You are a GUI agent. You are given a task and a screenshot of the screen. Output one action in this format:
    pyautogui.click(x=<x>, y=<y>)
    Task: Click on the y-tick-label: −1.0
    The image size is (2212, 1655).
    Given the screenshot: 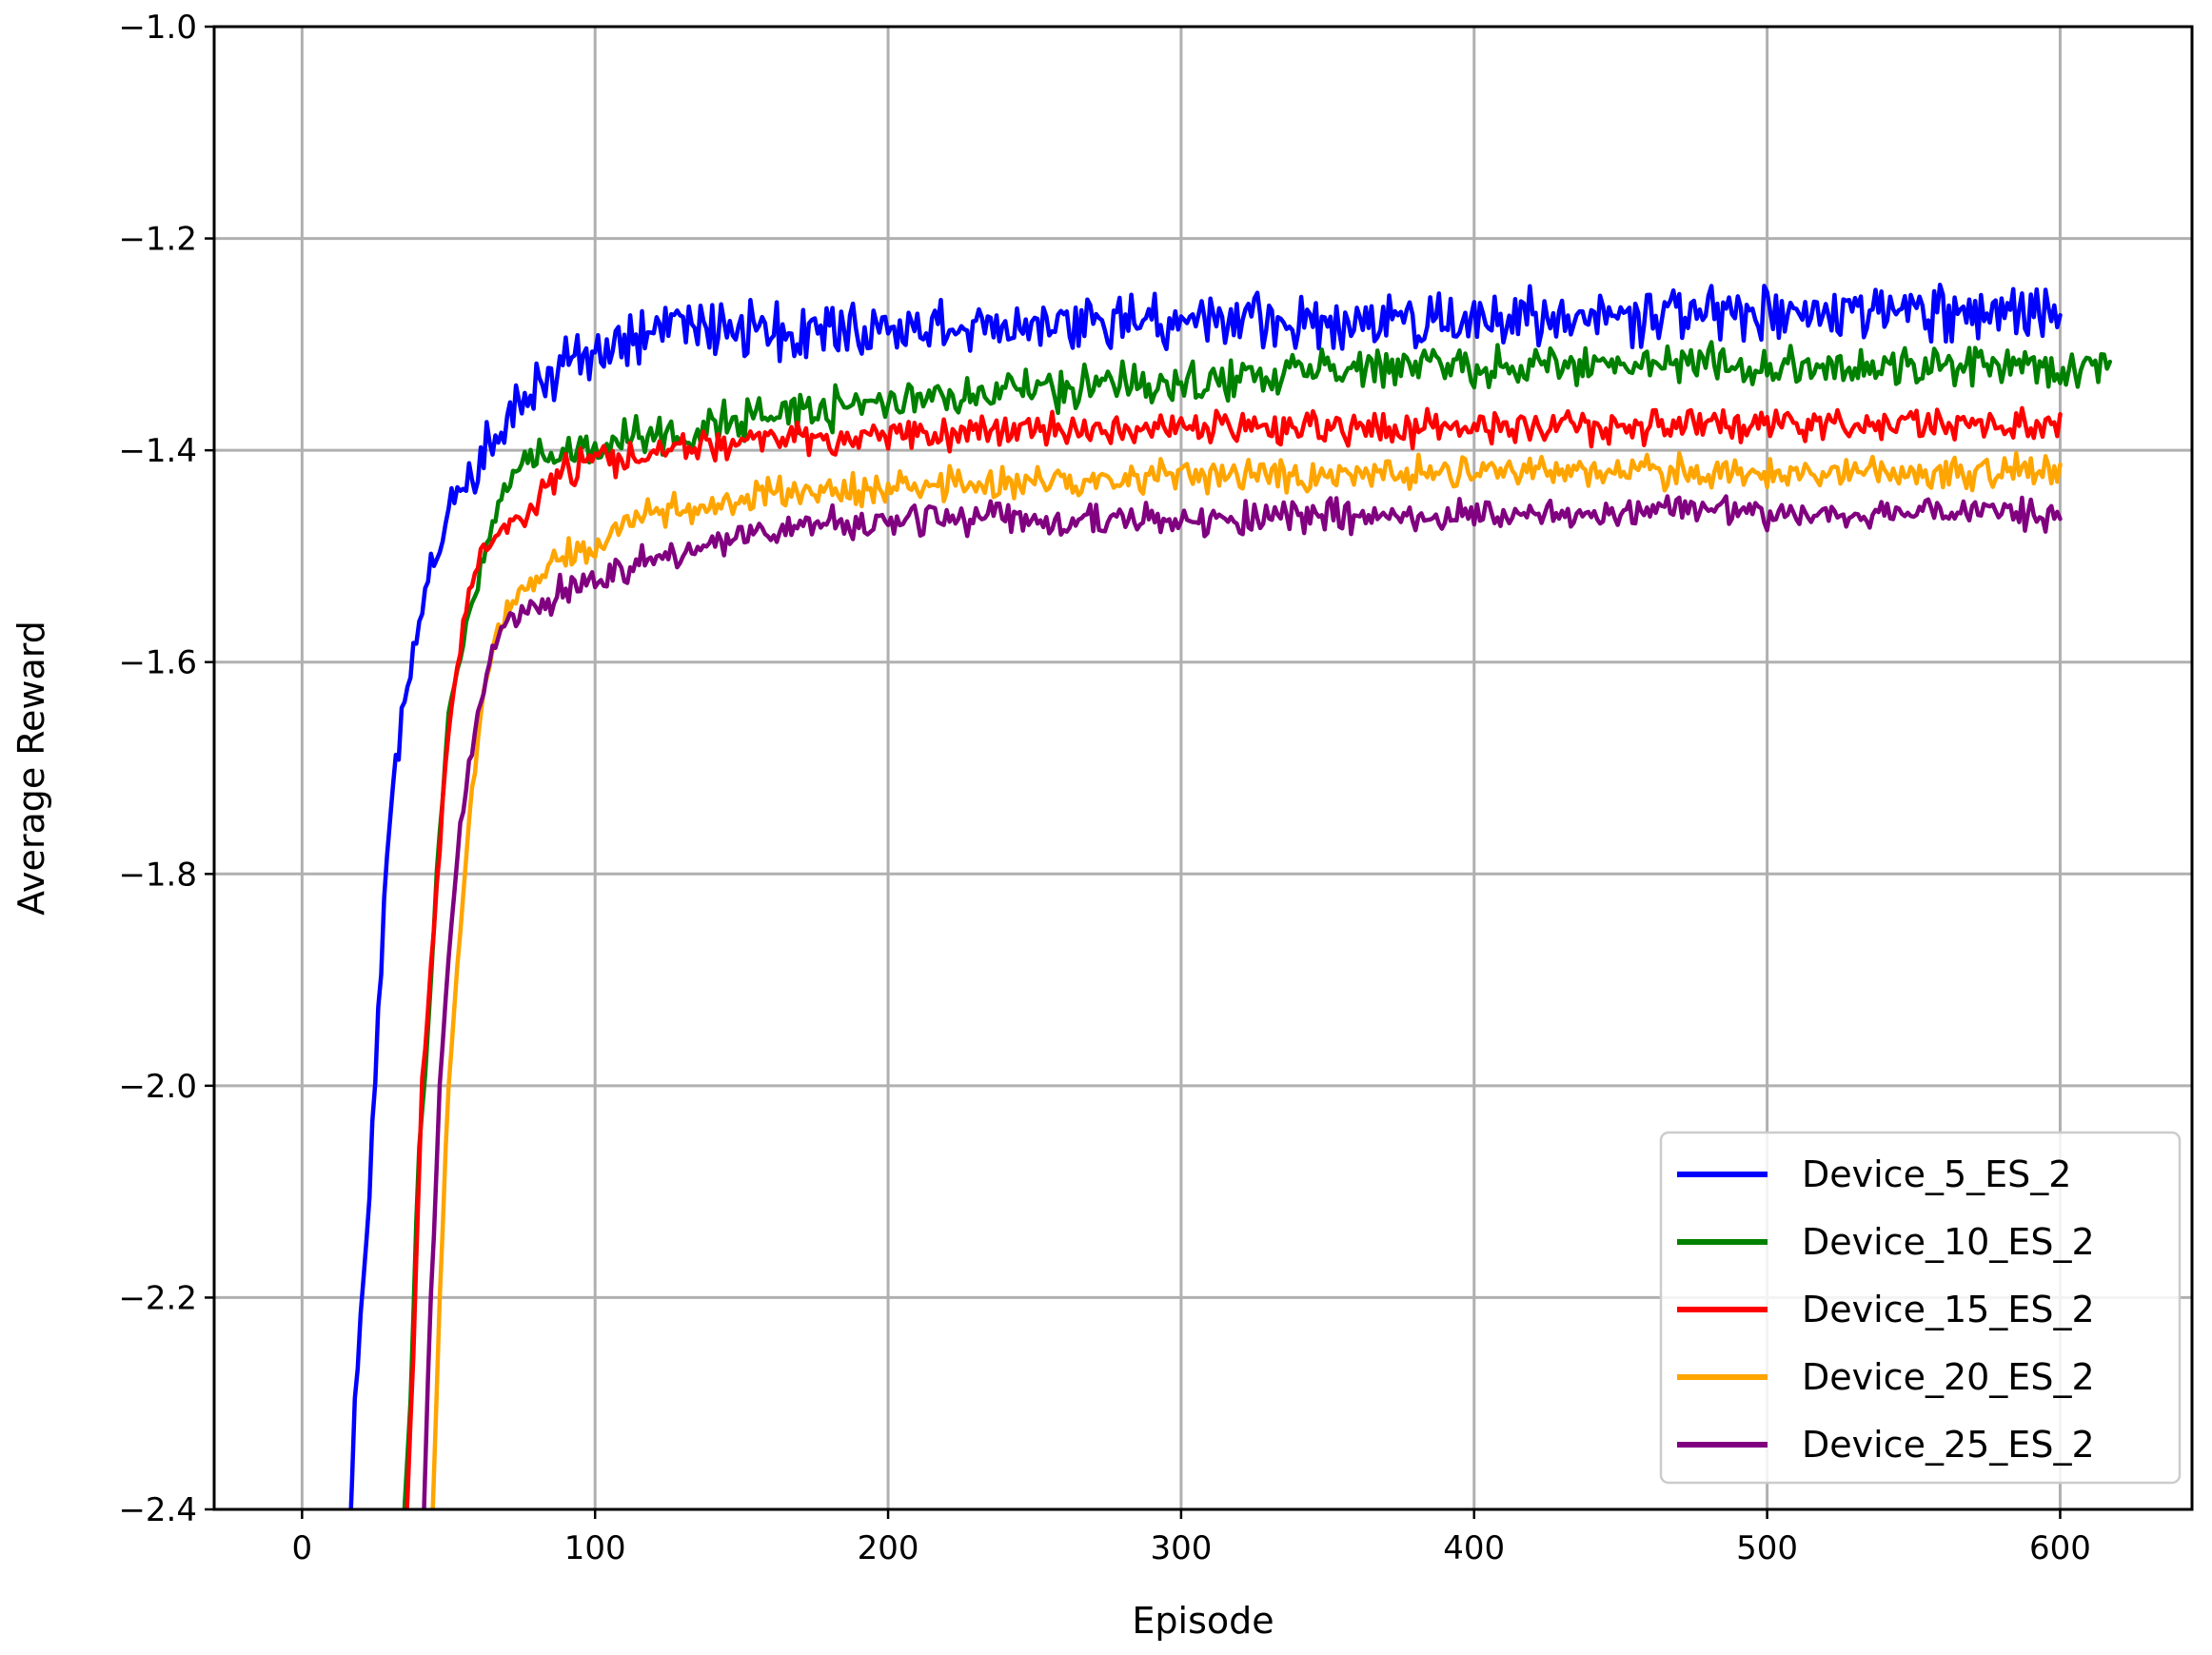 What is the action you would take?
    pyautogui.click(x=157, y=28)
    